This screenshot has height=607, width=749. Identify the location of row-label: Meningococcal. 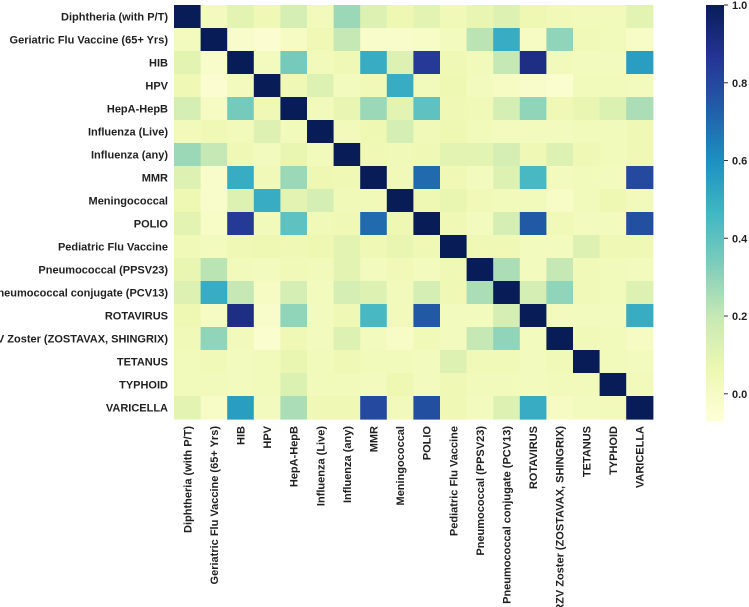
(128, 202).